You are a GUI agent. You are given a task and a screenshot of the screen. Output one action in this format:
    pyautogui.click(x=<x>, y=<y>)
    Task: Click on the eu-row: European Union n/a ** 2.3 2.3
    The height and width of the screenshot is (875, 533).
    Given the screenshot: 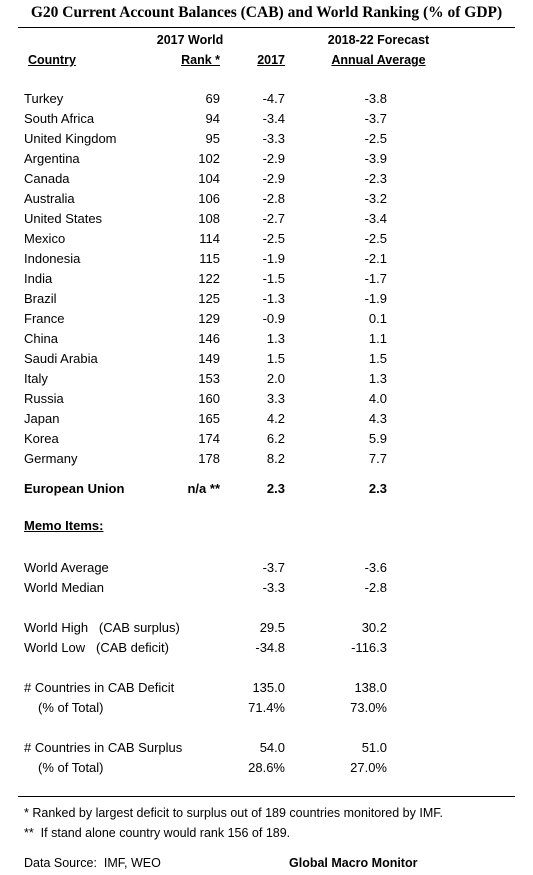 What is the action you would take?
    pyautogui.click(x=266, y=489)
    